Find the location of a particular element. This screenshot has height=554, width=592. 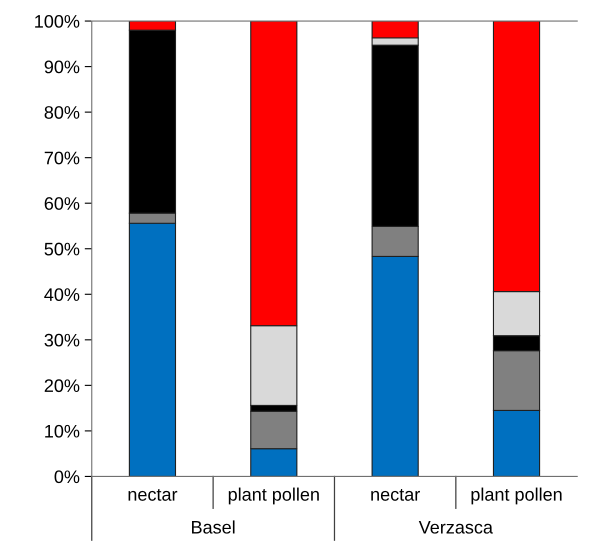

y-tick-label: 40% is located at coordinates (62, 295).